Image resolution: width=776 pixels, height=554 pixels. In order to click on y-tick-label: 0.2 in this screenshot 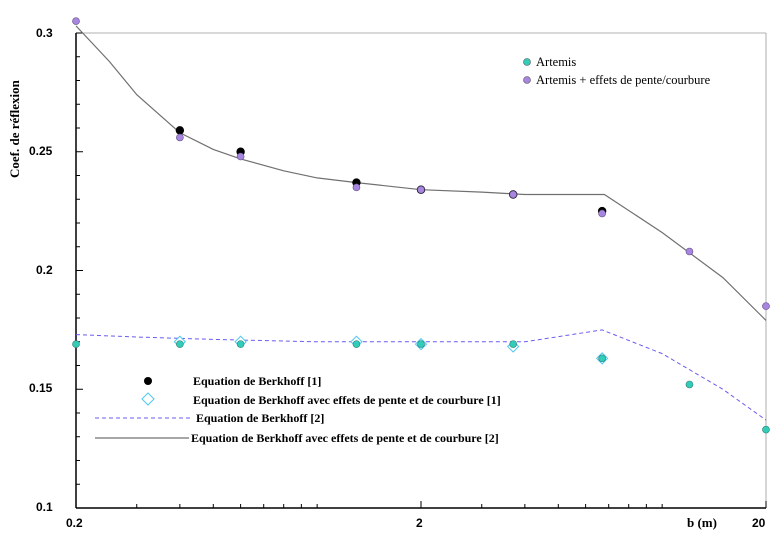, I will do `click(44, 270)`.